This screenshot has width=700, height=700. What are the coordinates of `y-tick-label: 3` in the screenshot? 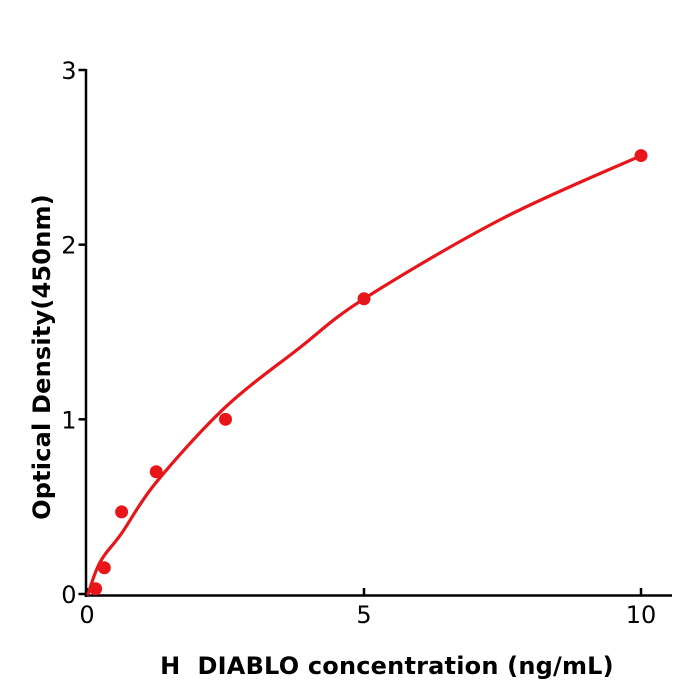 It's located at (68, 71).